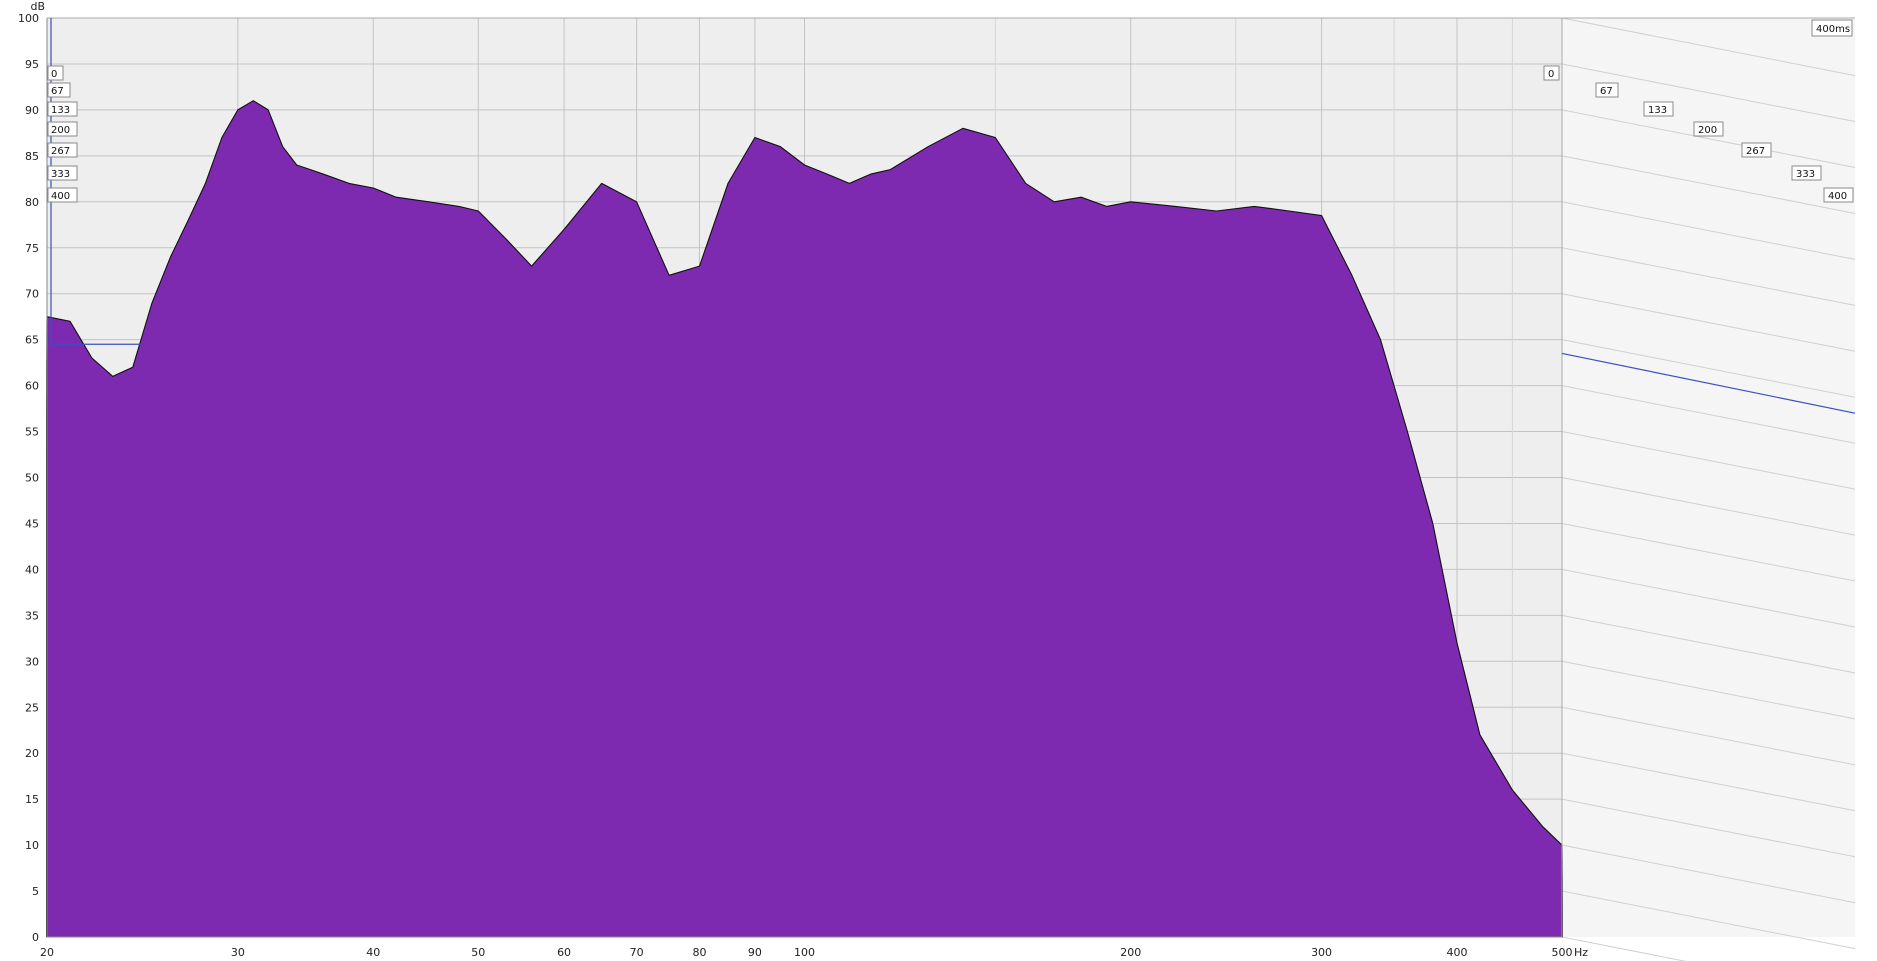 The height and width of the screenshot is (961, 1877). I want to click on y-tick-label: 50, so click(32, 478).